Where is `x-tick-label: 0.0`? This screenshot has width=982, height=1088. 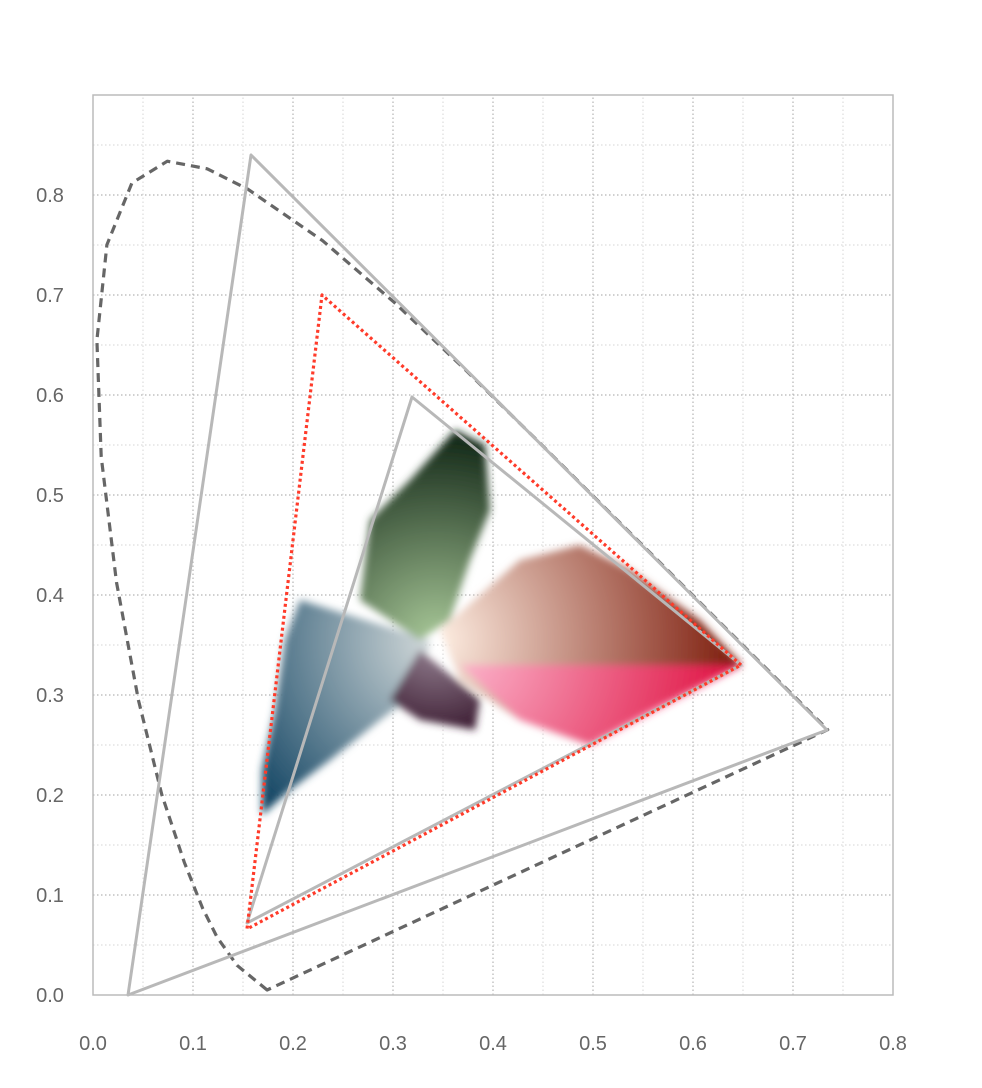
x-tick-label: 0.0 is located at coordinates (93, 1044).